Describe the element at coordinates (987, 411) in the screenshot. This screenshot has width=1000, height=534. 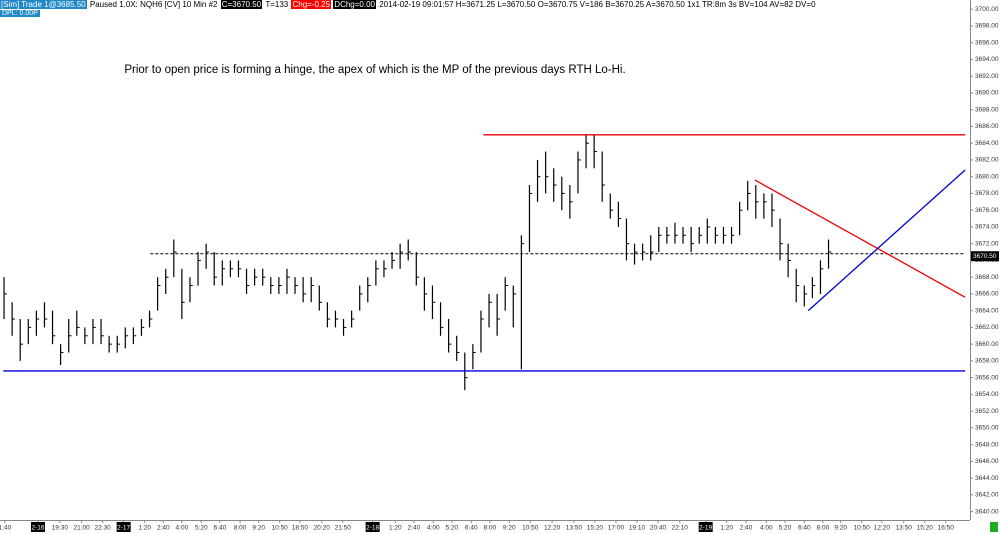
I see `y-tick-label: 3652.00` at that location.